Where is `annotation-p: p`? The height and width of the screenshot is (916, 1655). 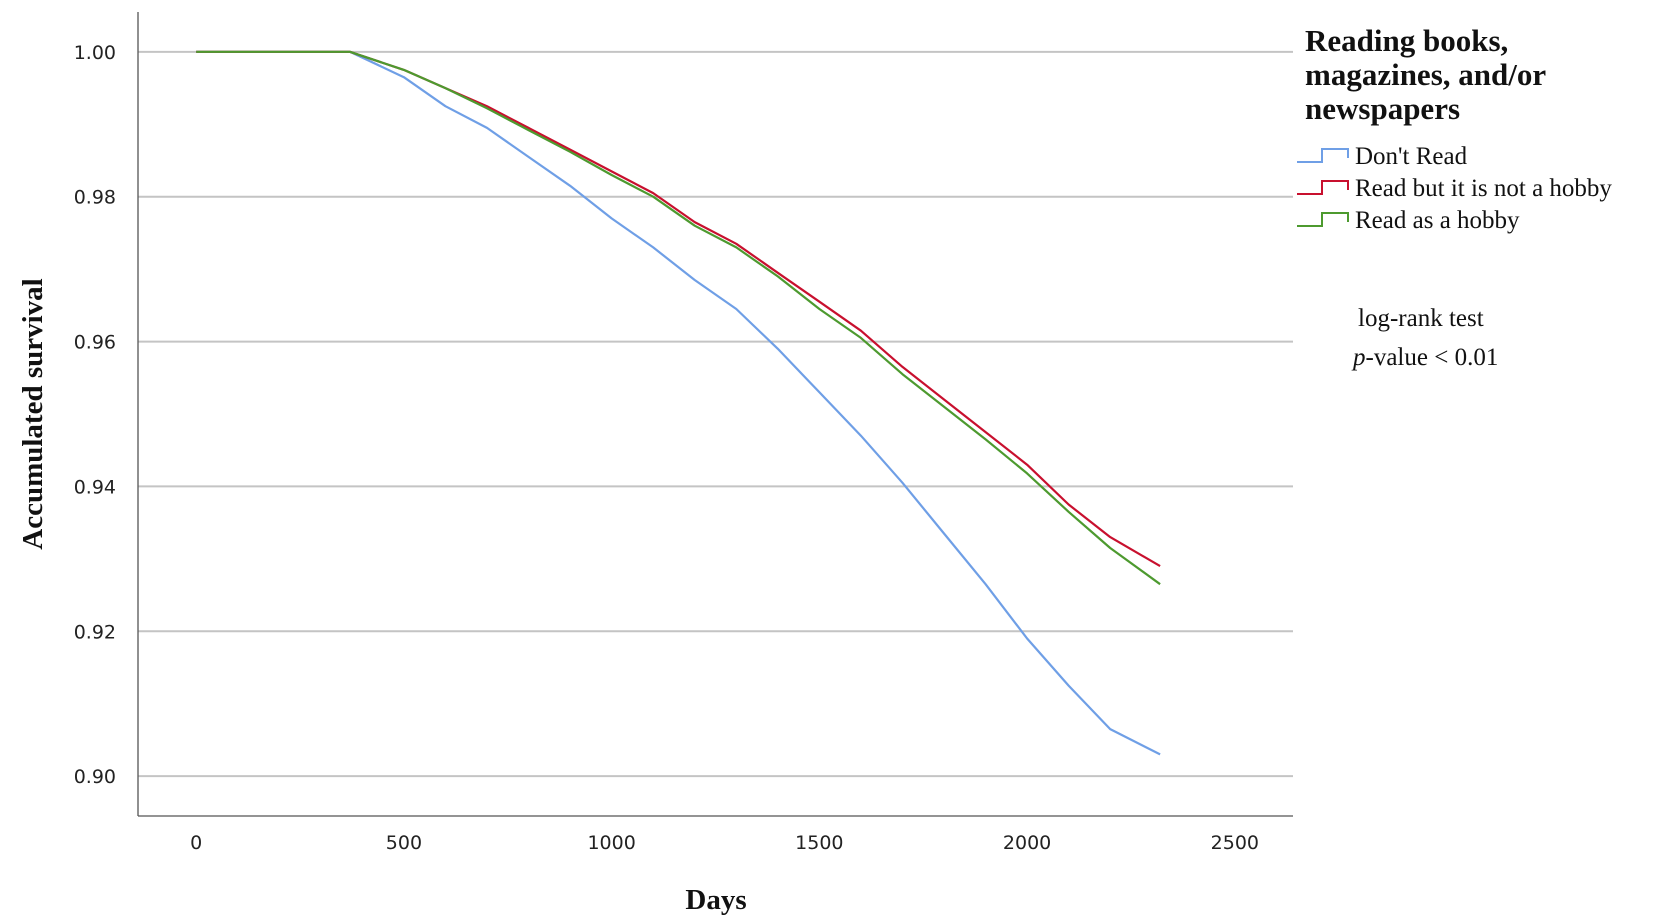 annotation-p: p is located at coordinates (1358, 357).